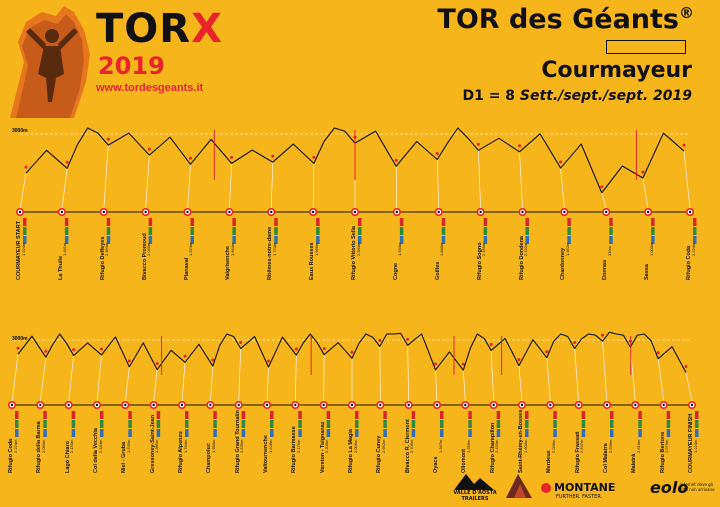 The height and width of the screenshot is (507, 720). Describe the element at coordinates (159, 29) in the screenshot. I see `logo-wordmark: TORX` at that location.